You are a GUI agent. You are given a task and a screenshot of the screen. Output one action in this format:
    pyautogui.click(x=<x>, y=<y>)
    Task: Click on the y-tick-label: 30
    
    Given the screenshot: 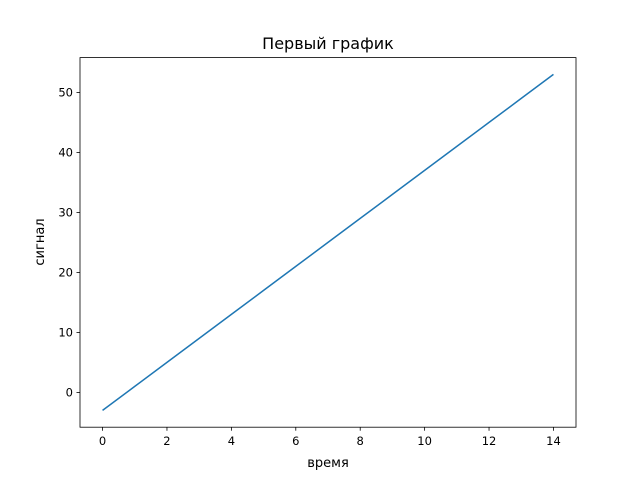 What is the action you would take?
    pyautogui.click(x=65, y=212)
    